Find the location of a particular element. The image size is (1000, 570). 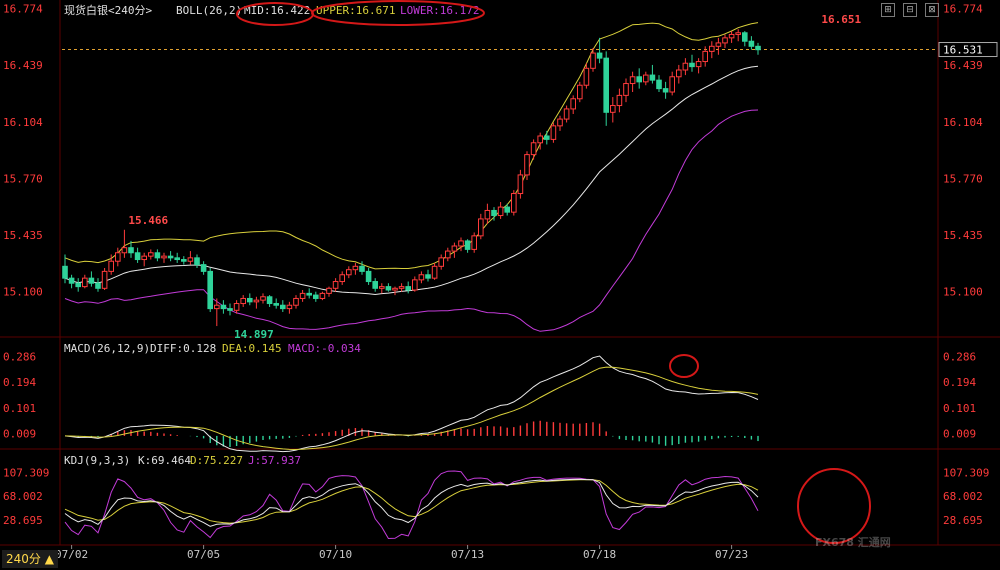

close-panel-icon: ⊠ is located at coordinates (932, 10).